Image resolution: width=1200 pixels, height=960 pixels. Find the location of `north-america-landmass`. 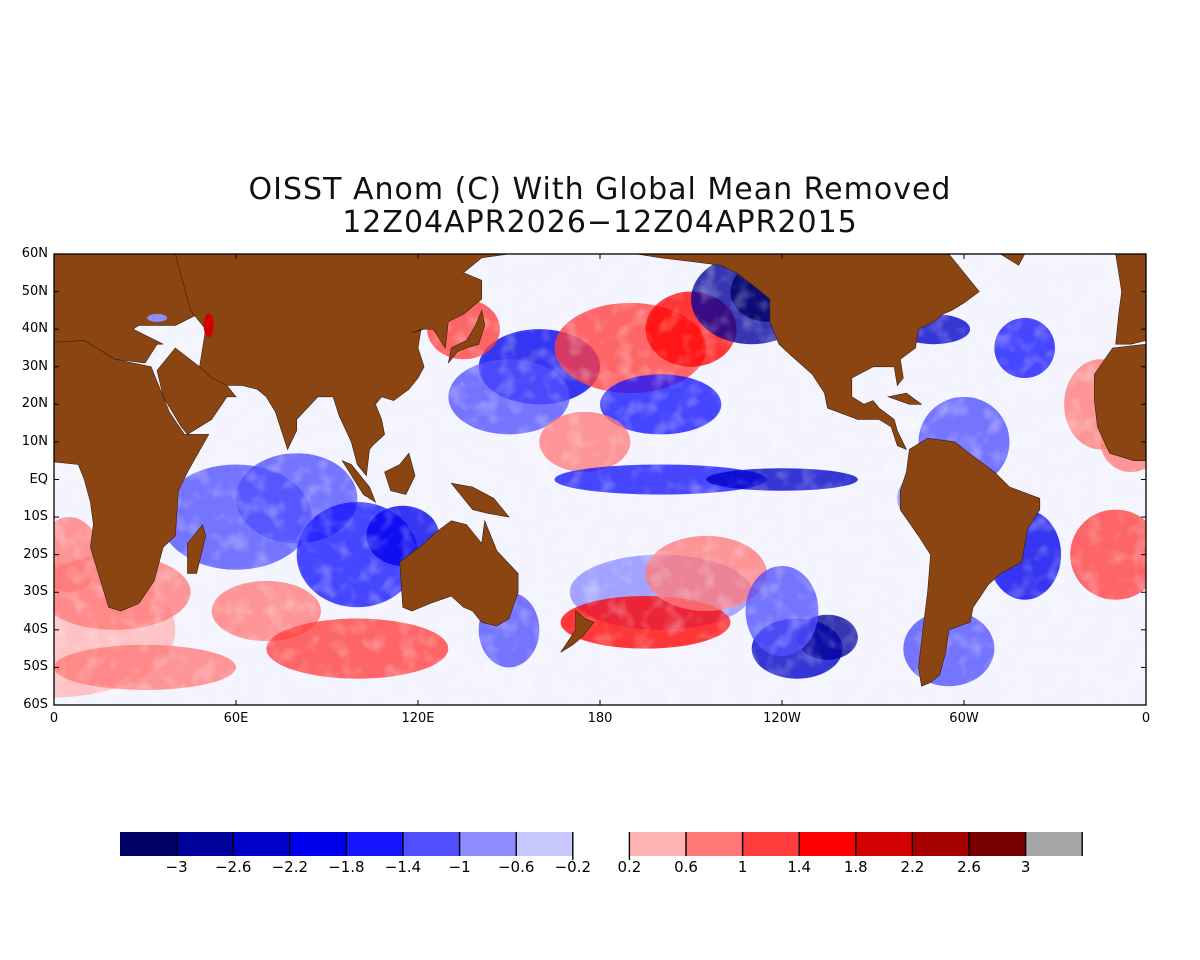

north-america-landmass is located at coordinates (808, 352).